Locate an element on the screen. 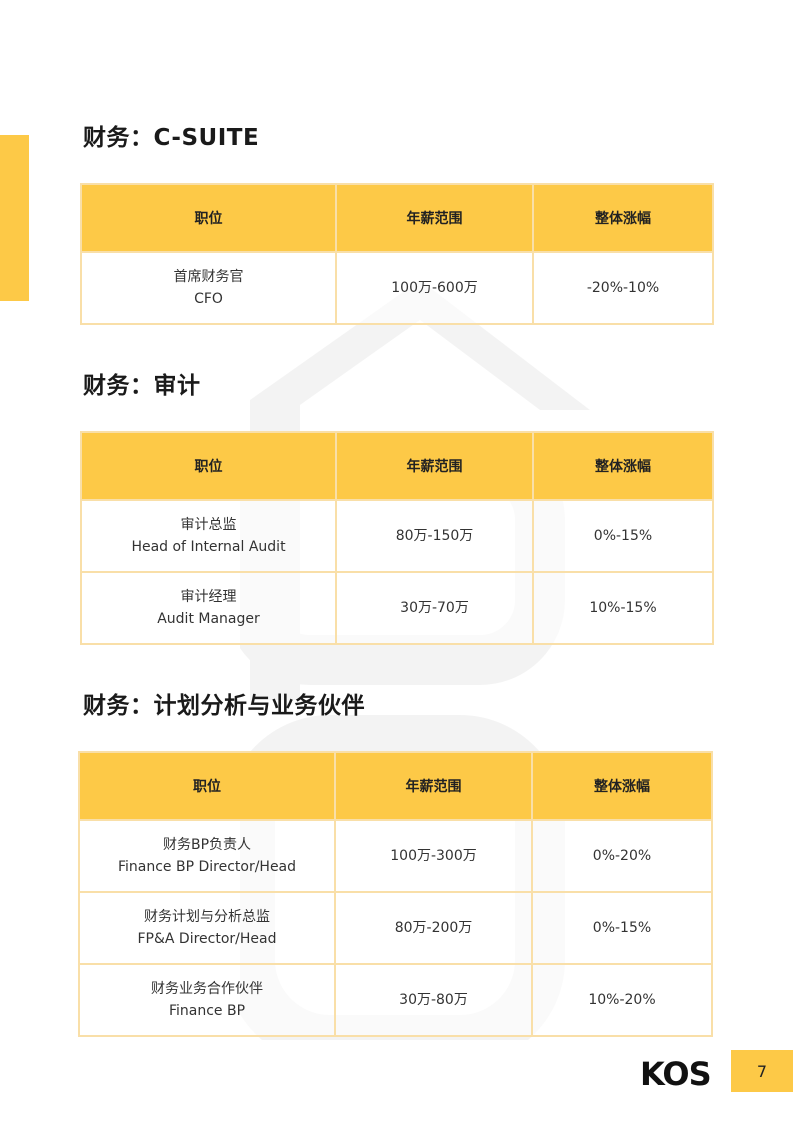  position-cn: 审计总监 is located at coordinates (208, 525).